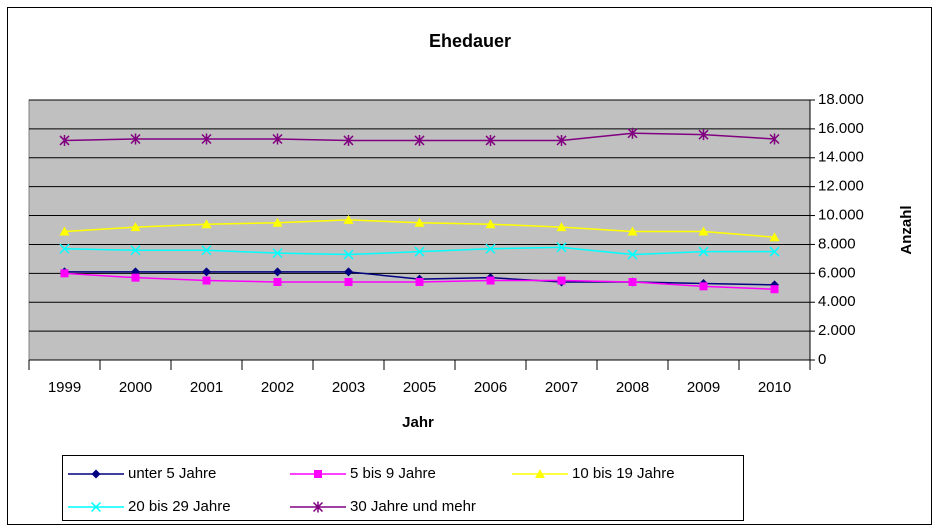  I want to click on x-tick-label: 2003, so click(348, 387).